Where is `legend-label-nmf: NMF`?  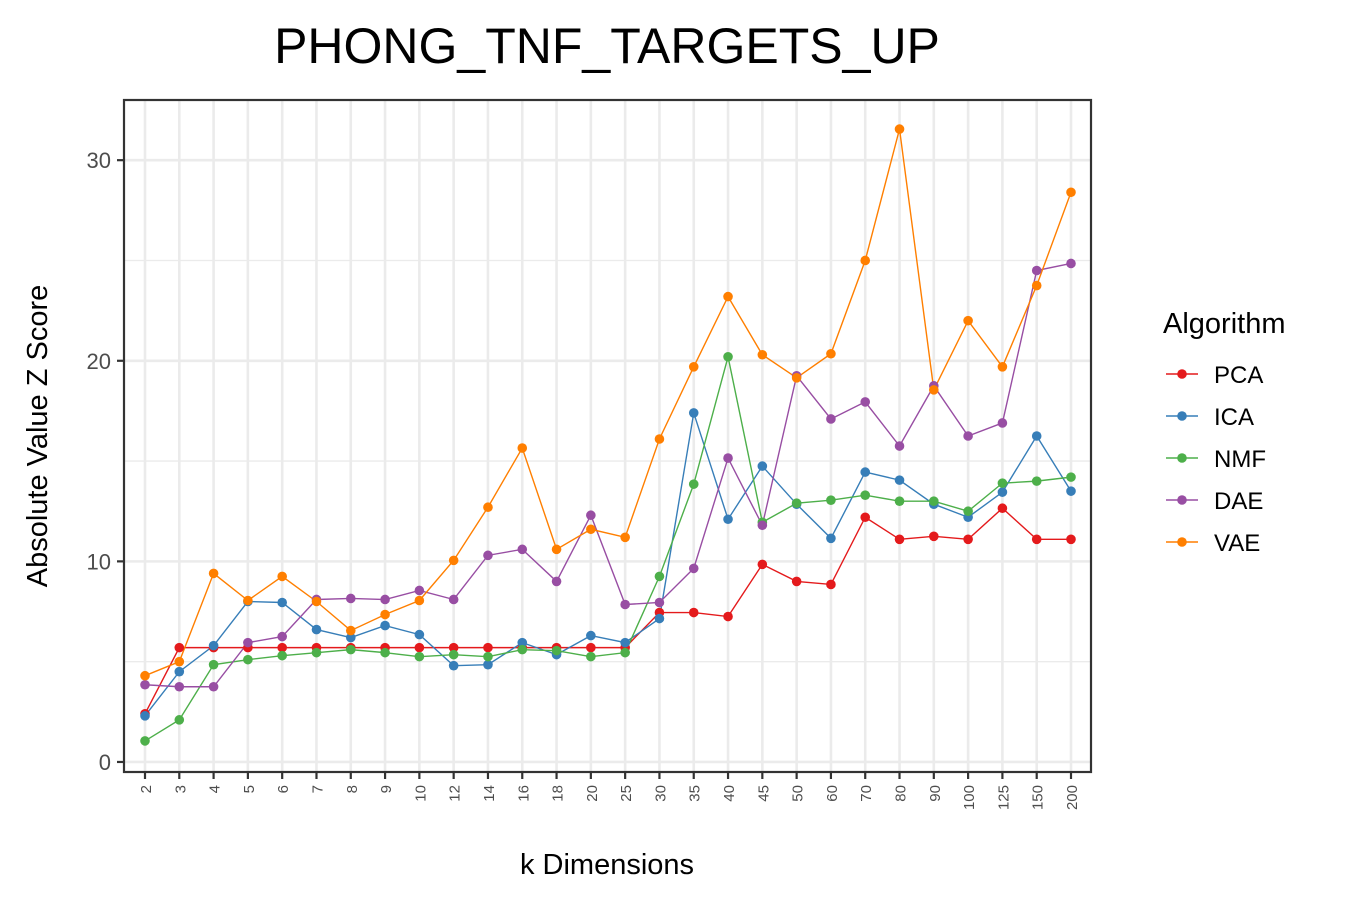
legend-label-nmf: NMF is located at coordinates (1240, 459).